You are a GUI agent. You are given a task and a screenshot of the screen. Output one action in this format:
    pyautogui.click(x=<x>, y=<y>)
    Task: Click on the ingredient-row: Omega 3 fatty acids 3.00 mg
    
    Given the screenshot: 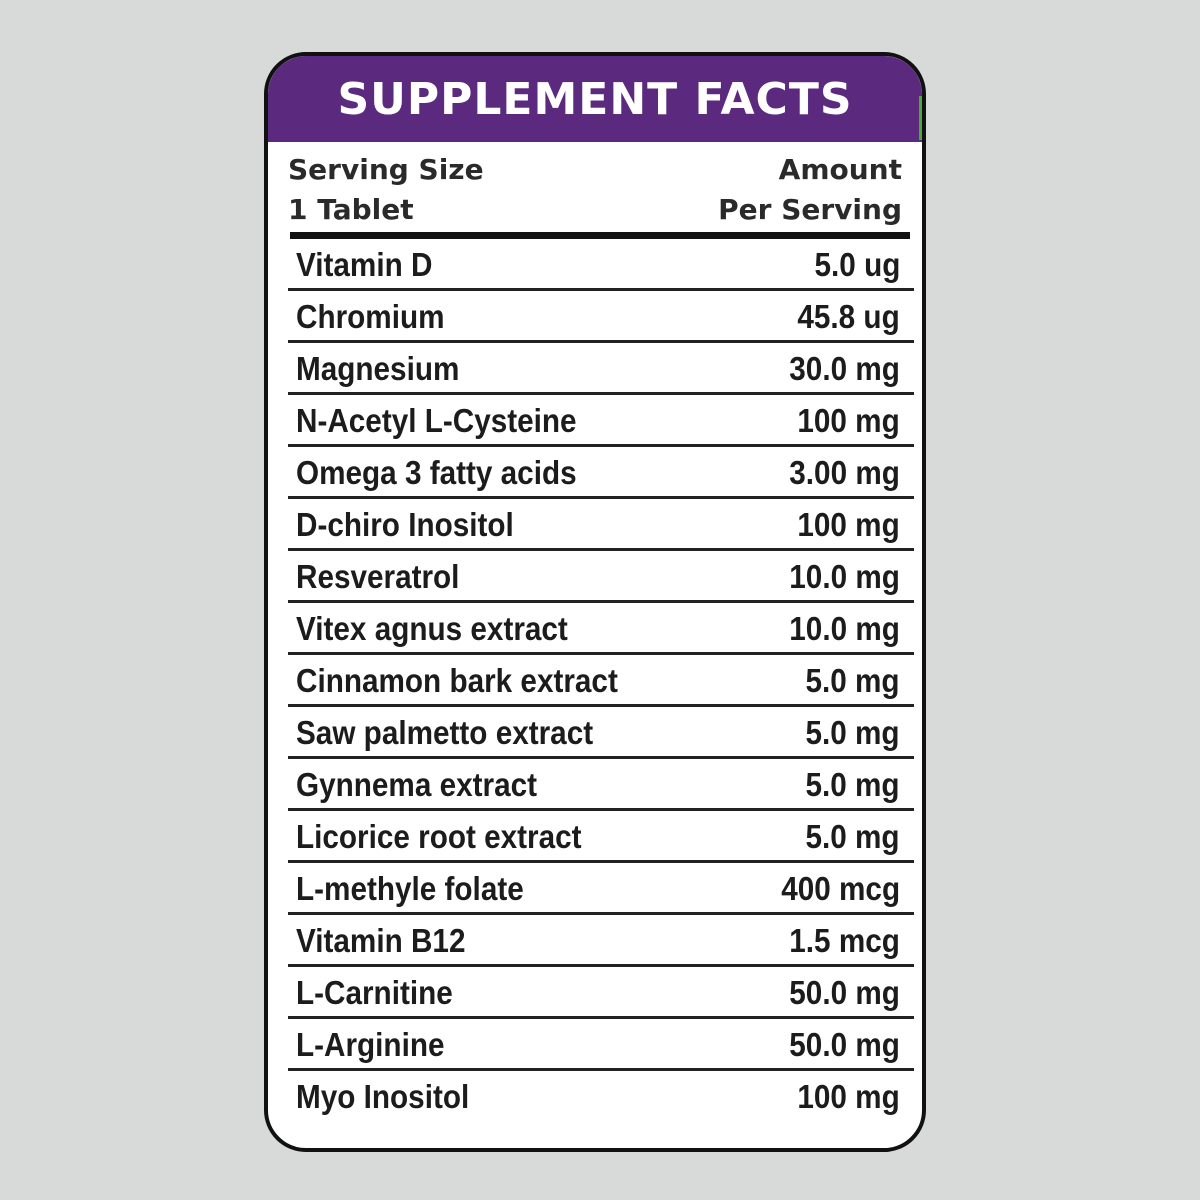 What is the action you would take?
    pyautogui.click(x=601, y=473)
    